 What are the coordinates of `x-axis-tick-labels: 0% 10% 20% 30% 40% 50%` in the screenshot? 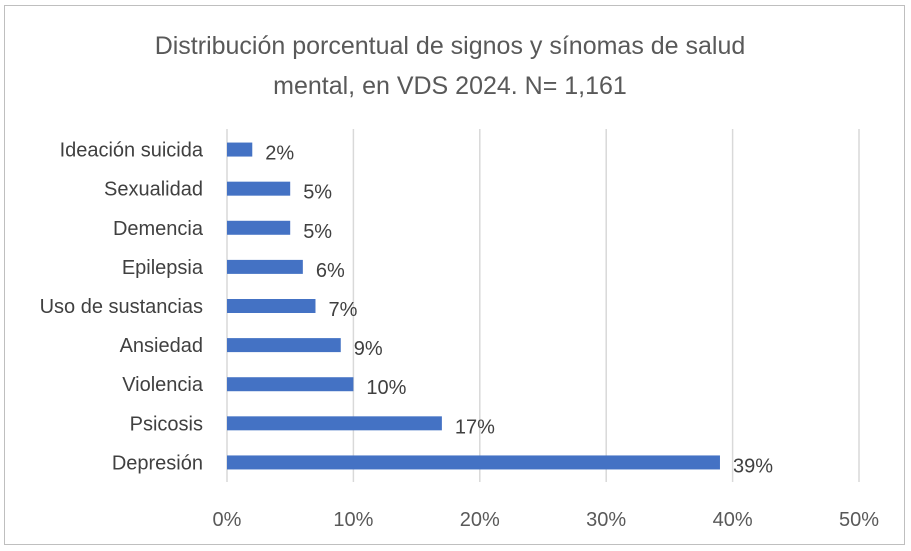 It's located at (546, 520).